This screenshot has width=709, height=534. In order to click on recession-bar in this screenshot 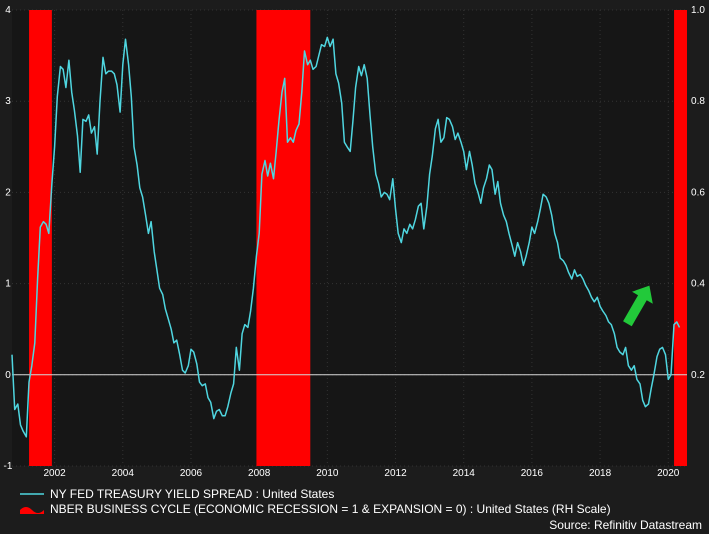, I will do `click(680, 238)`.